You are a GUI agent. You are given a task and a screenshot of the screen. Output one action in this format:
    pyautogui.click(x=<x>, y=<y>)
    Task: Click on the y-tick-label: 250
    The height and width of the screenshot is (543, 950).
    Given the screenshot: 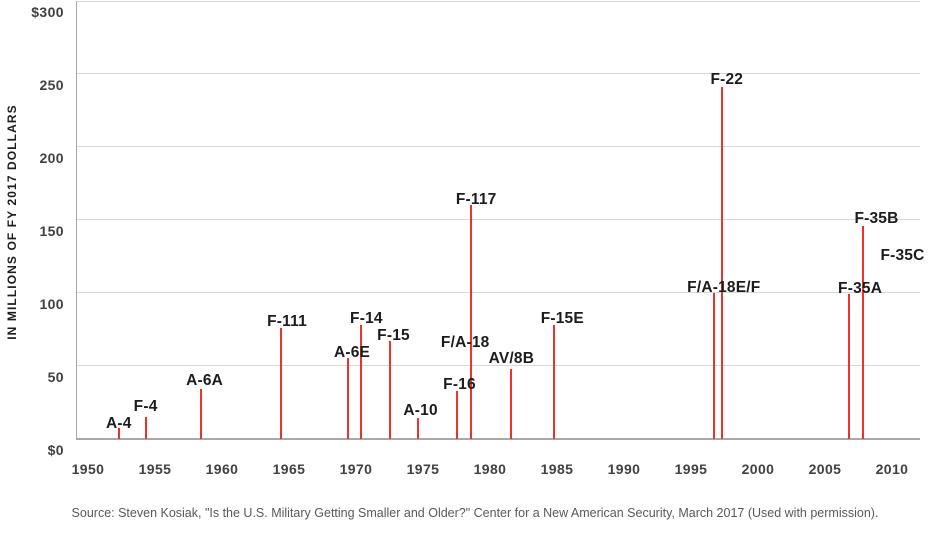 What is the action you would take?
    pyautogui.click(x=51, y=84)
    